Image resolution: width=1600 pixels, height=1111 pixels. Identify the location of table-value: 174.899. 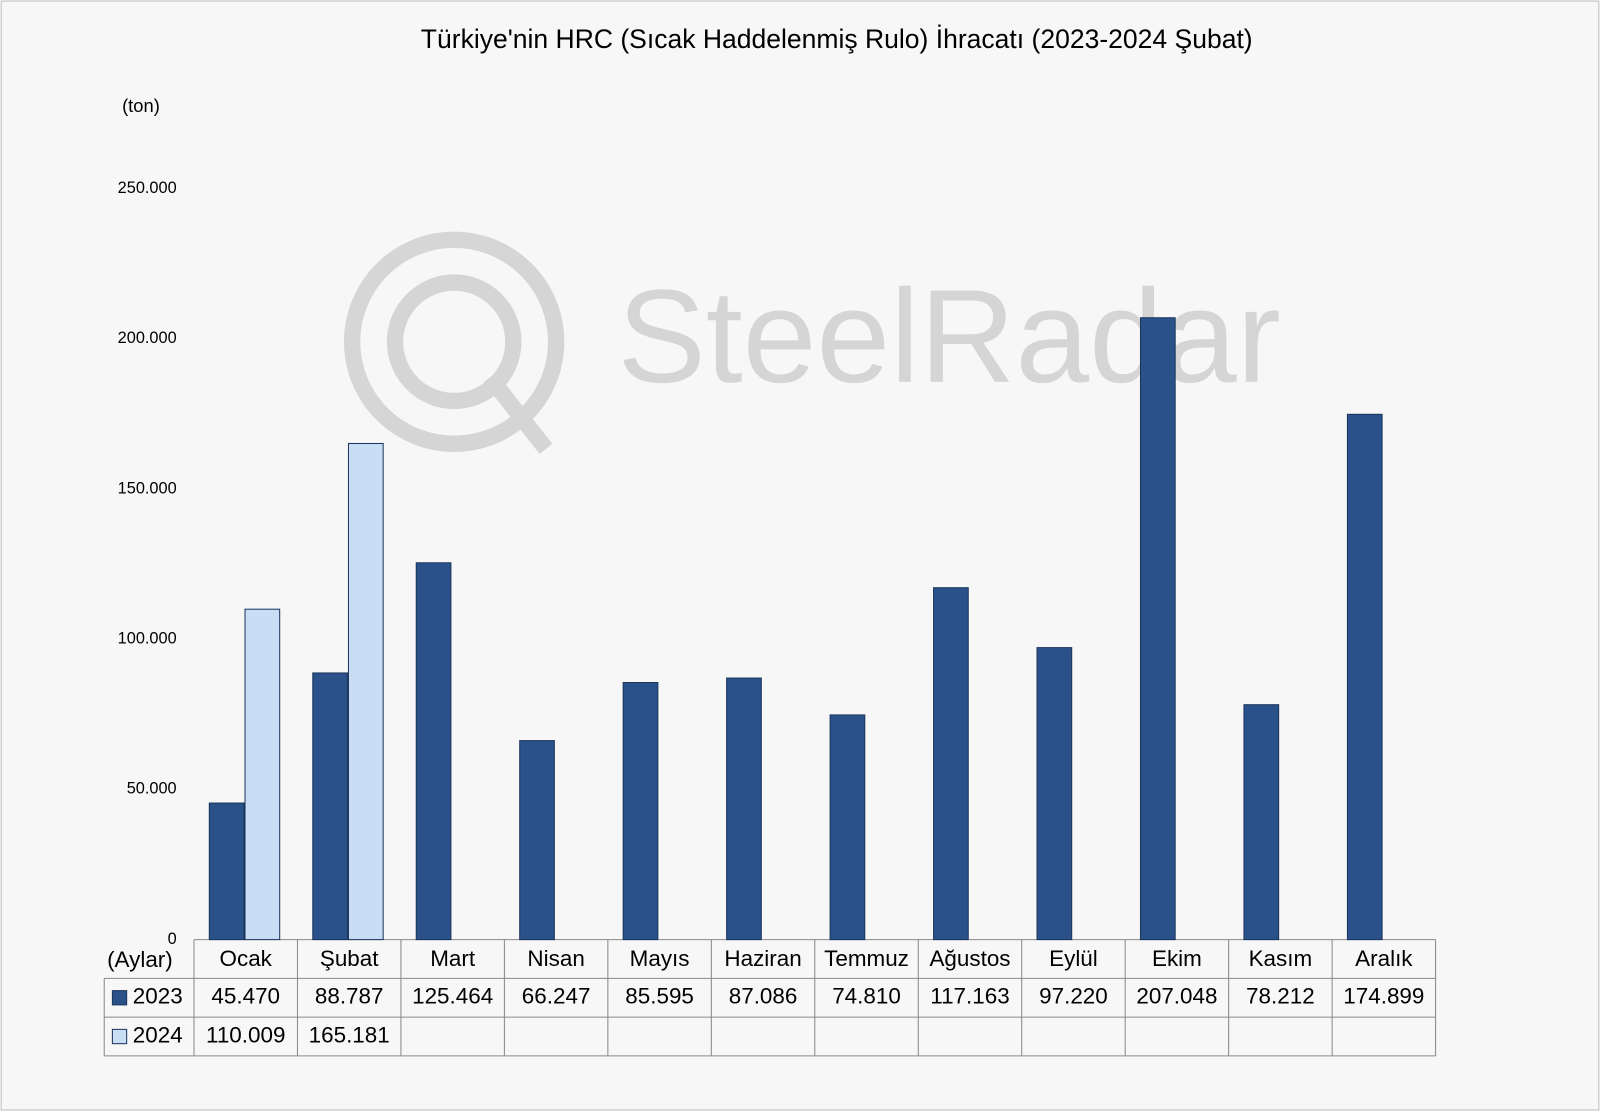
(1383, 996).